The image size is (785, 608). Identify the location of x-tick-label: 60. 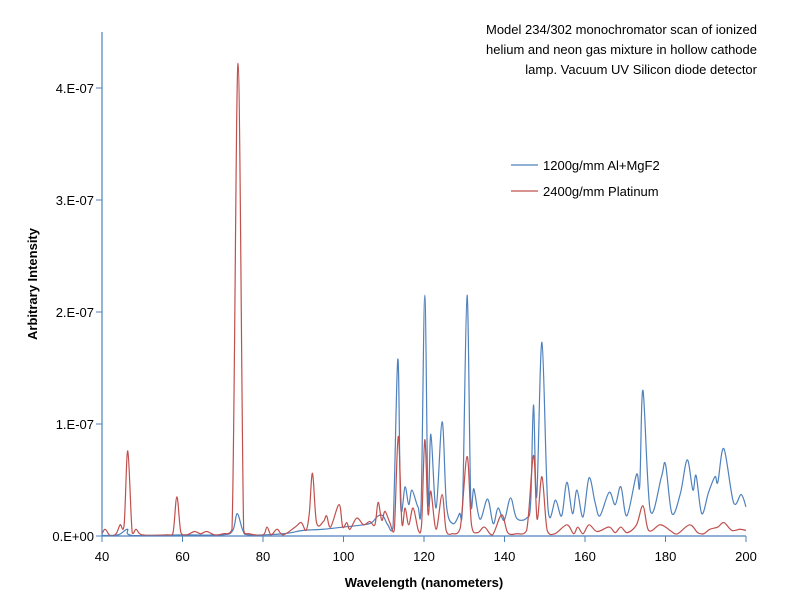
(182, 556).